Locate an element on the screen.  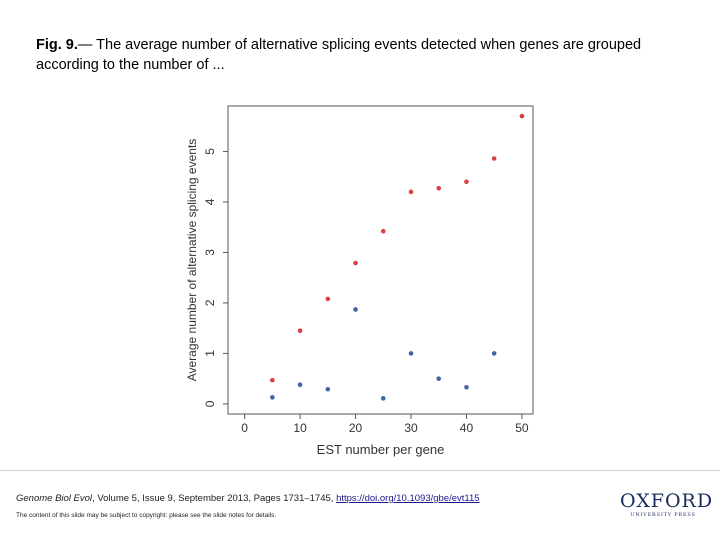
logo-subtitle: UNIVERSITY PRESS is located at coordinates (663, 515).